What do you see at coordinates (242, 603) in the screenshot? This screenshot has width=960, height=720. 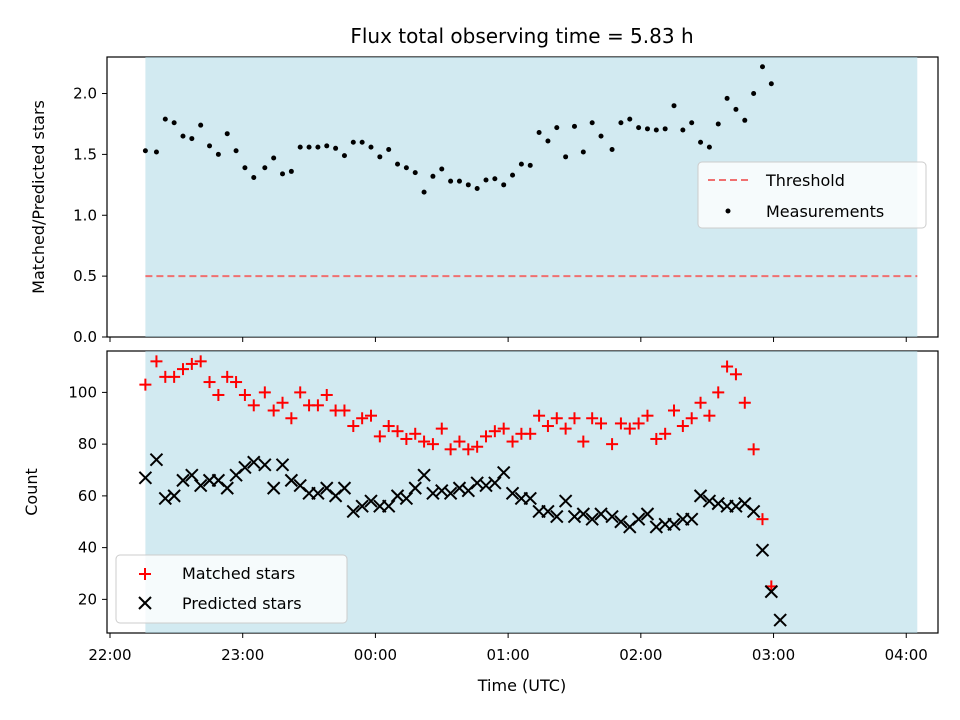 I see `predicted-legend-label: Predicted stars` at bounding box center [242, 603].